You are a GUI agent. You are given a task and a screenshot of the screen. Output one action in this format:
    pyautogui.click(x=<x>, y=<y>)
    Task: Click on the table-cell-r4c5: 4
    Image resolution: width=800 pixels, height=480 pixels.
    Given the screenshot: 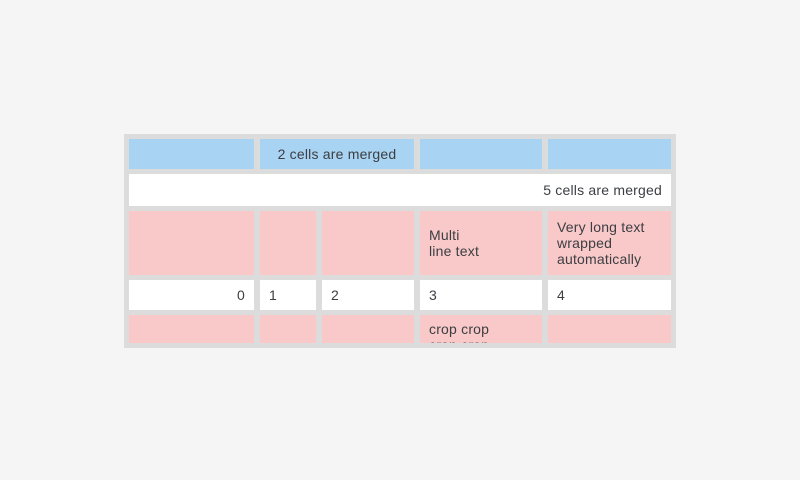 What is the action you would take?
    pyautogui.click(x=609, y=295)
    